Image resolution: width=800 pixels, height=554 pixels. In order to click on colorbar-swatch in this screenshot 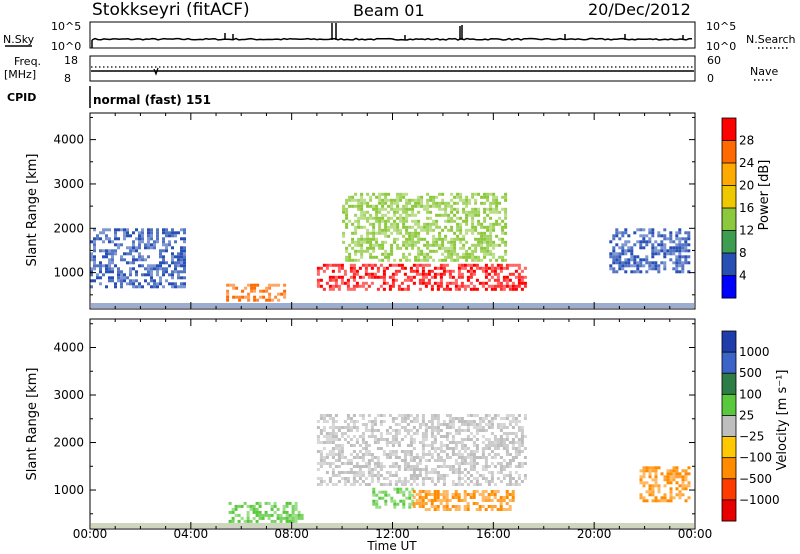, I will do `click(729, 129)`.